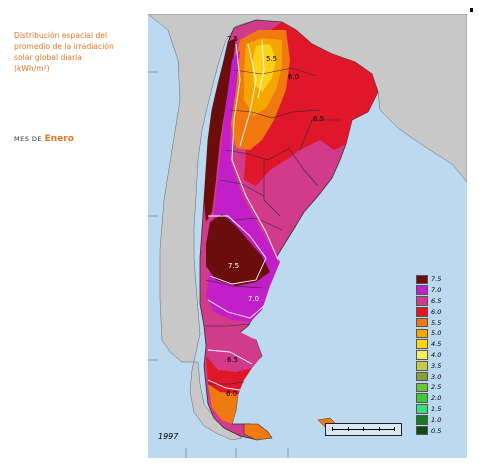 This screenshot has height=476, width=479. I want to click on scale-bar, so click(363, 429).